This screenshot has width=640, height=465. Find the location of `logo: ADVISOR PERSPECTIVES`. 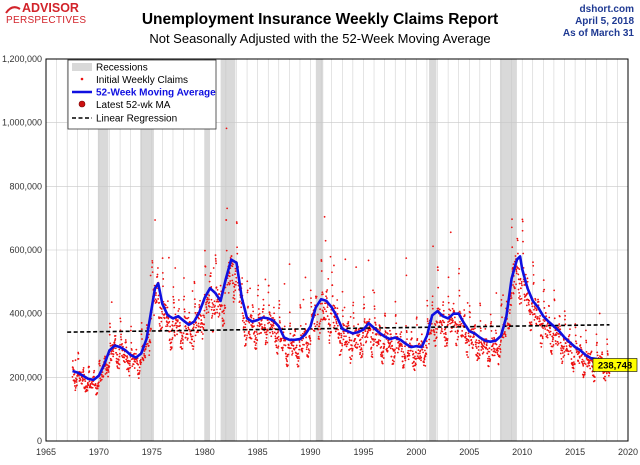

logo: ADVISOR PERSPECTIVES is located at coordinates (45, 13).